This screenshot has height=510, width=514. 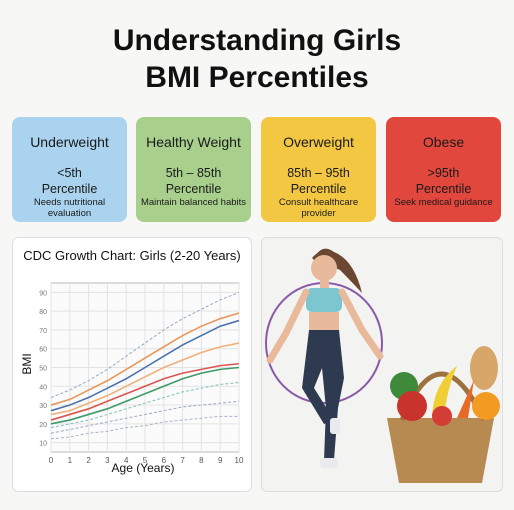 I want to click on banana, so click(x=444, y=392).